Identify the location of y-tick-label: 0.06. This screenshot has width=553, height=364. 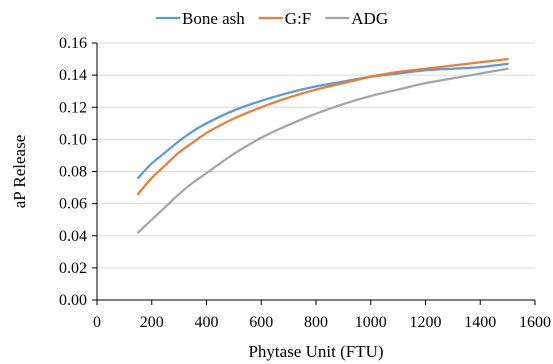
(73, 204).